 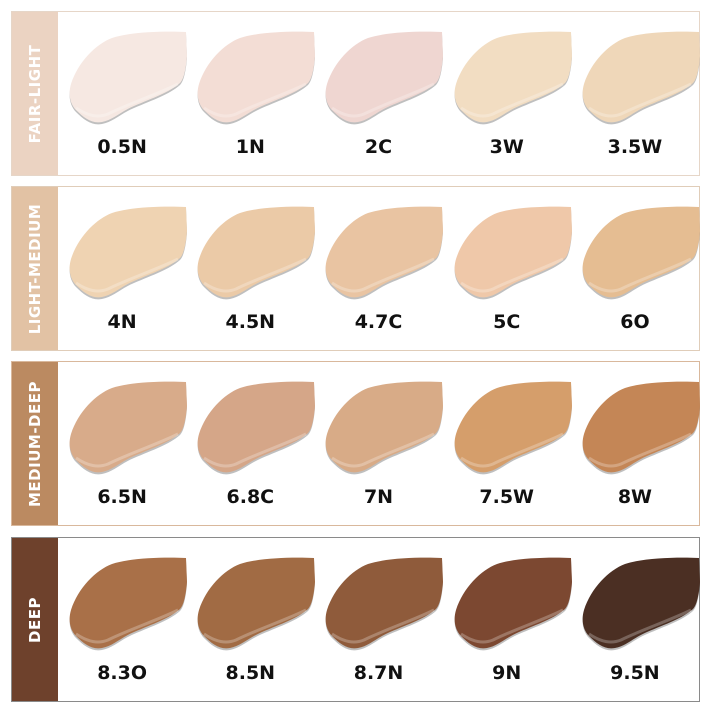 I want to click on group-band: MEDIUM-DEEP, so click(x=35, y=443).